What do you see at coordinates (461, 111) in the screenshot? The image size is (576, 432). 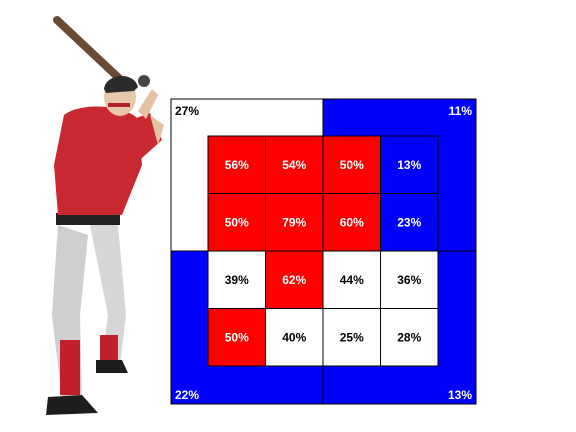 I see `outer-quadrant-label-top-right: 11%` at bounding box center [461, 111].